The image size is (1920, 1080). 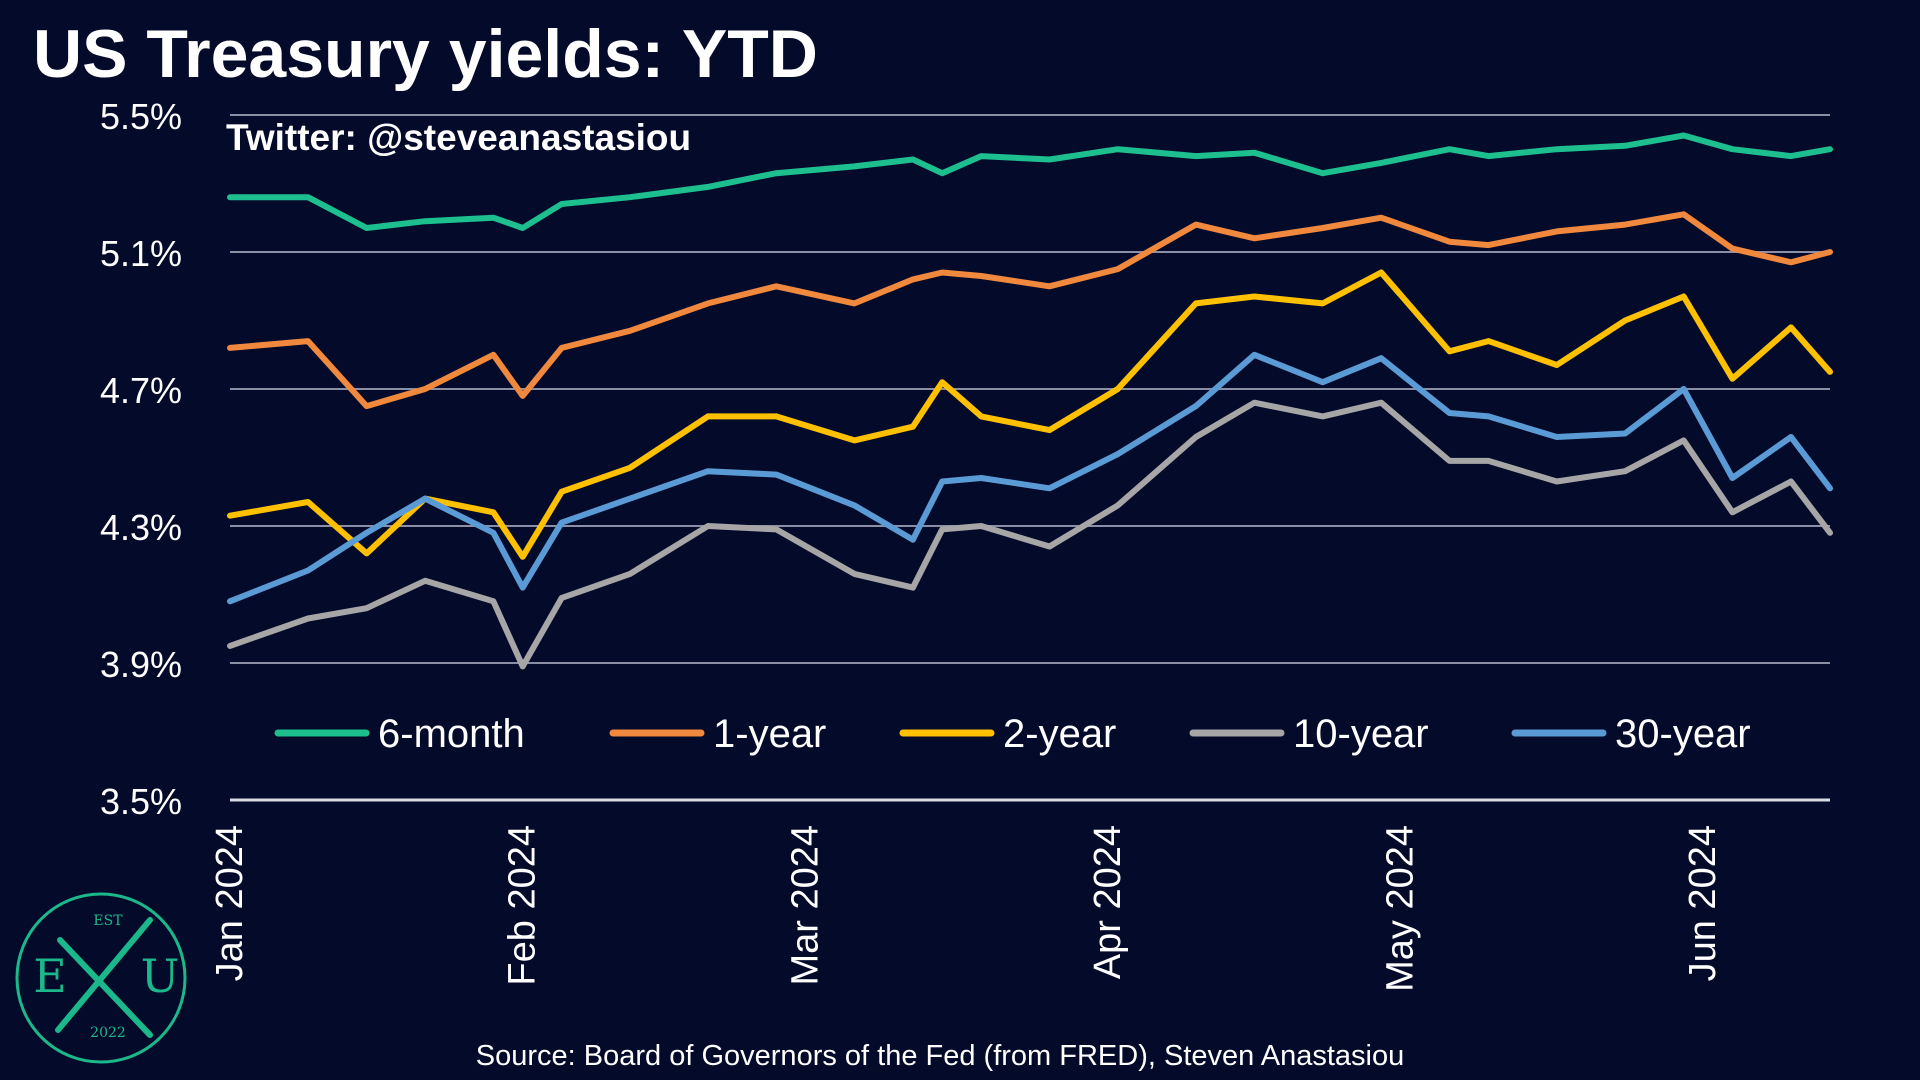 I want to click on logo-letter-u: U, so click(x=160, y=976).